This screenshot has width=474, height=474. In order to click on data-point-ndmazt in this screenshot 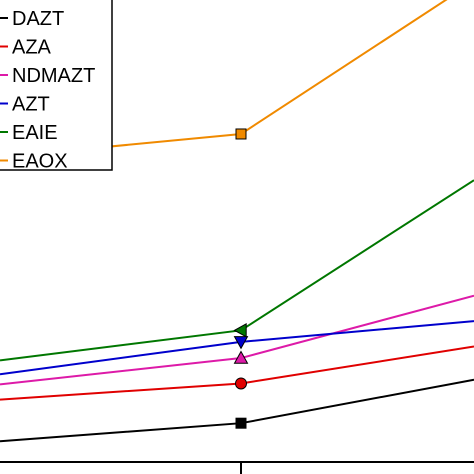, I will do `click(241, 357)`.